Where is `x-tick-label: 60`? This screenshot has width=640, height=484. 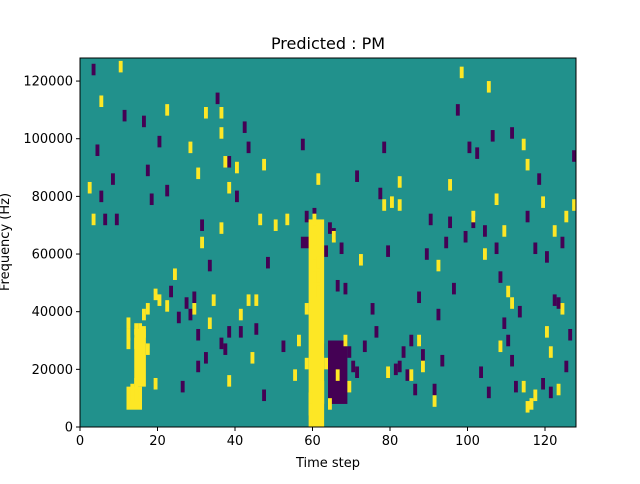
x-tick-label: 60 is located at coordinates (312, 441).